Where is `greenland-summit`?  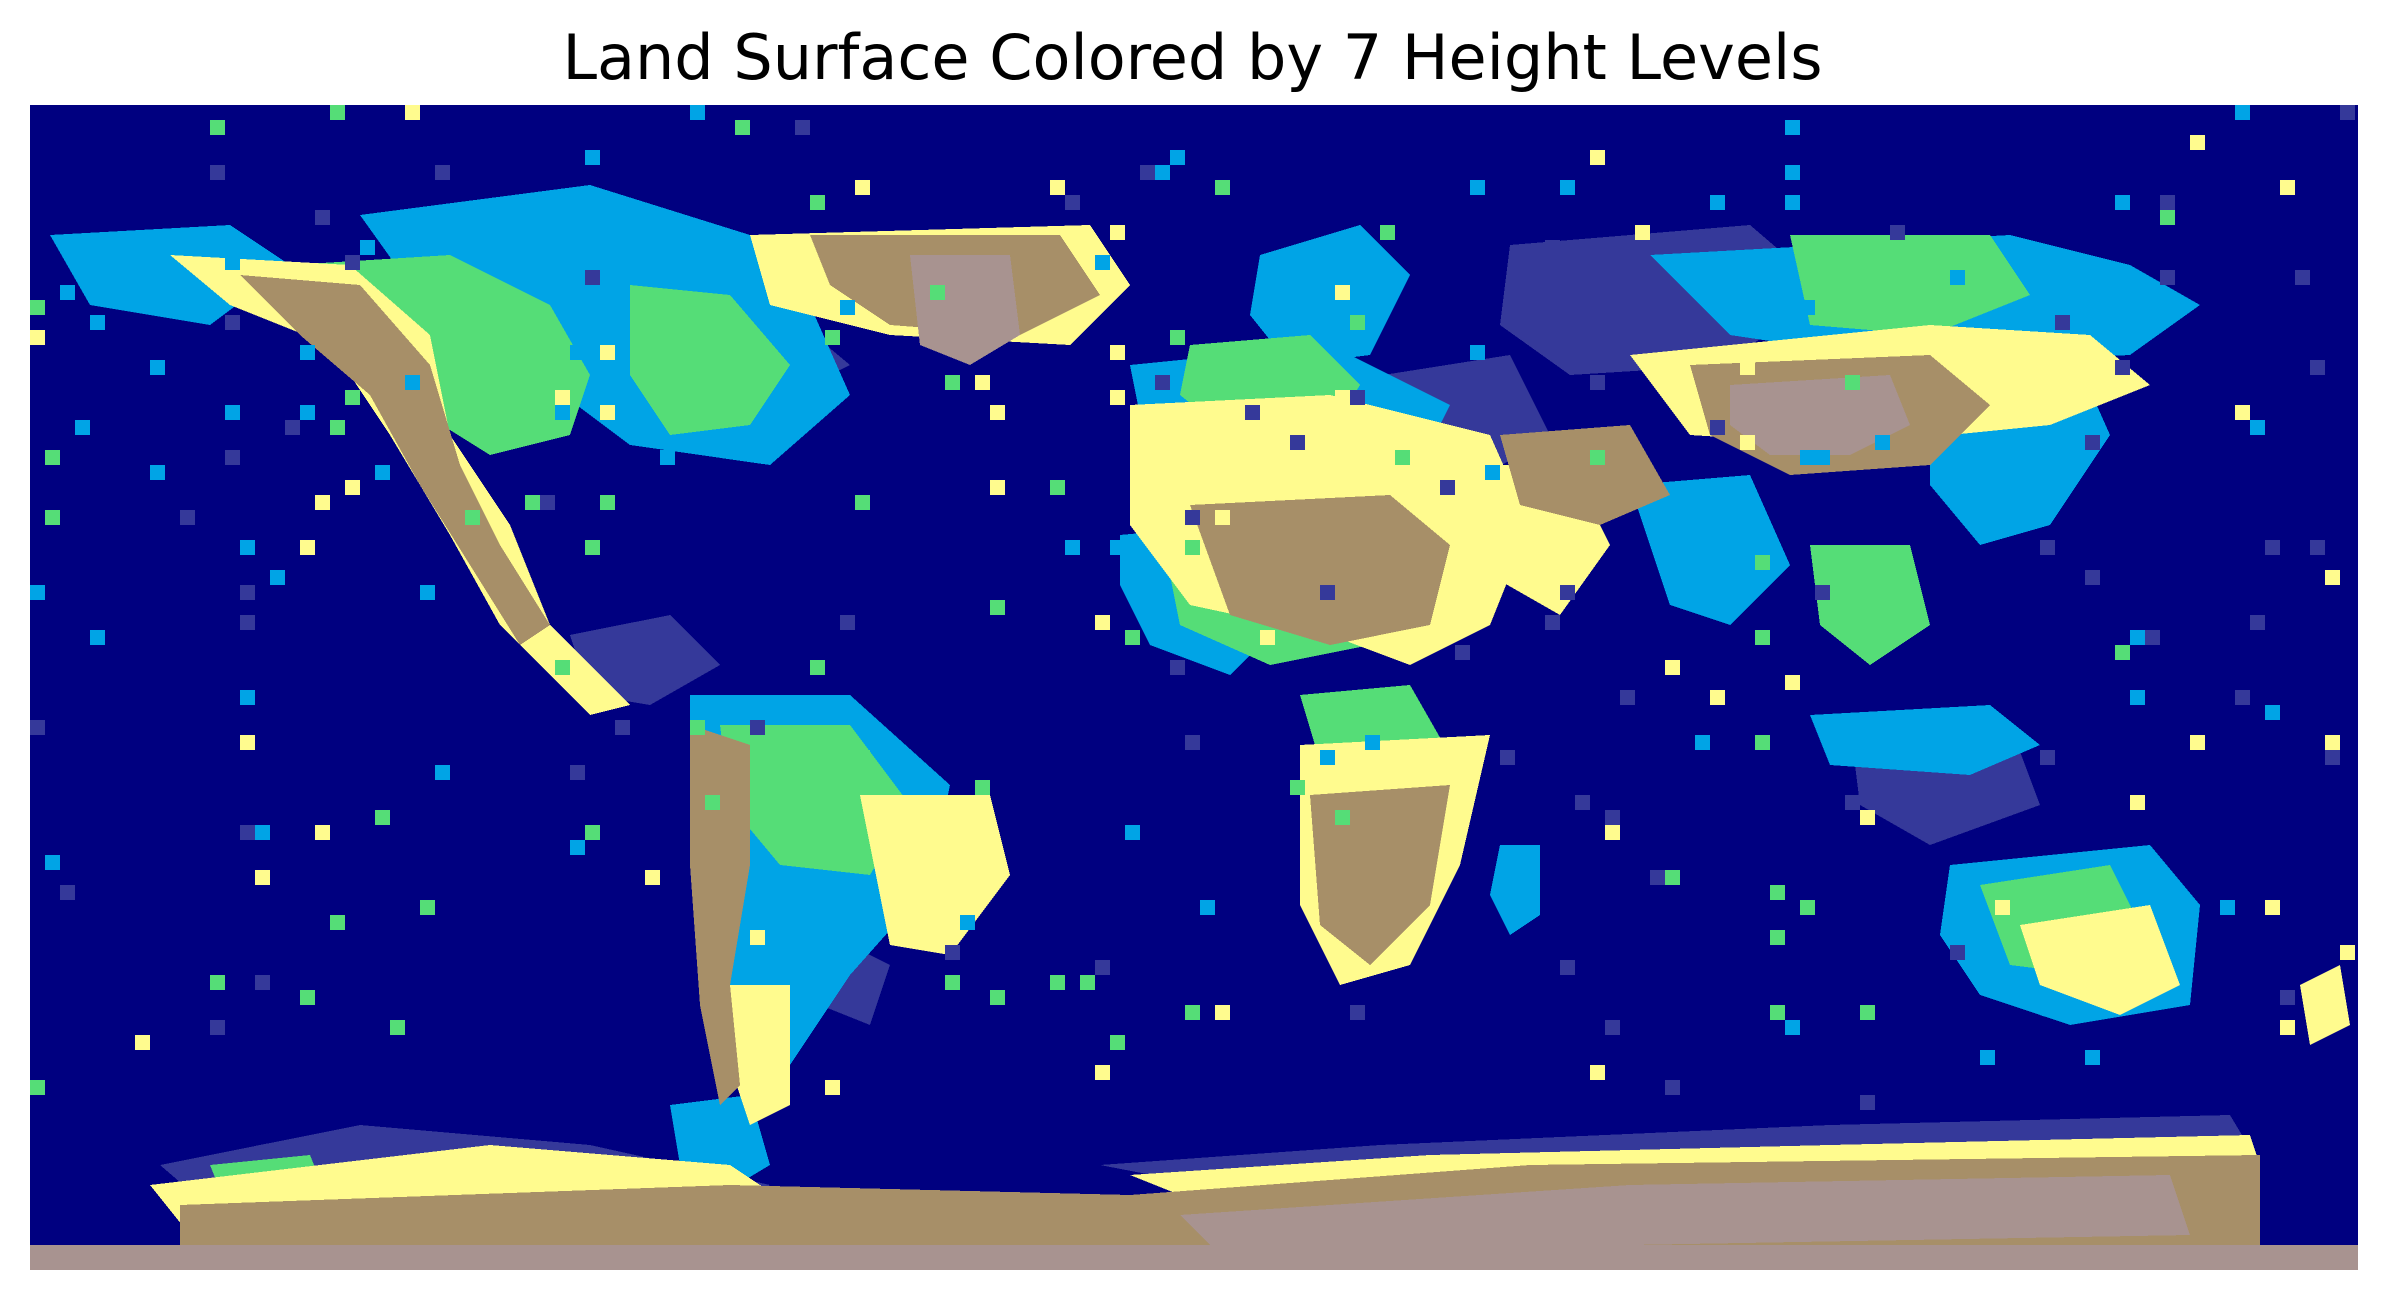 greenland-summit is located at coordinates (965, 310).